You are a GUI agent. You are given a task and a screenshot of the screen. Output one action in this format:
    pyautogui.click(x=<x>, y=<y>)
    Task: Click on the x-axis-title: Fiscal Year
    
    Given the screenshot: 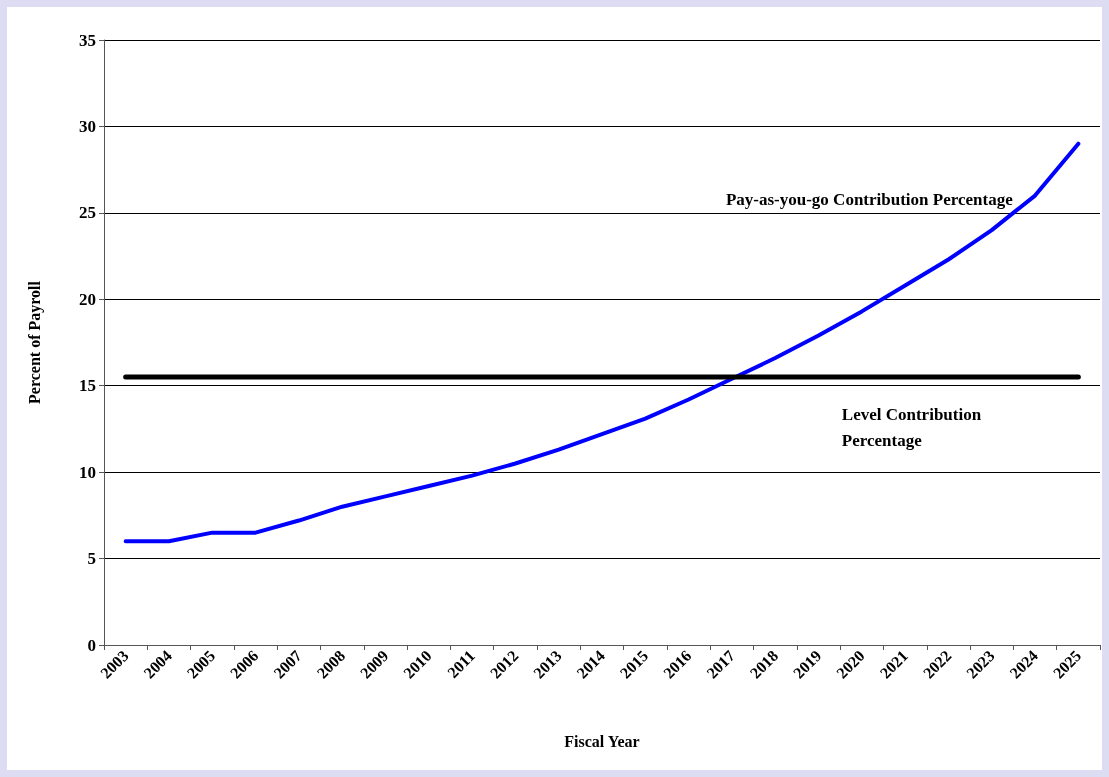 What is the action you would take?
    pyautogui.click(x=602, y=741)
    